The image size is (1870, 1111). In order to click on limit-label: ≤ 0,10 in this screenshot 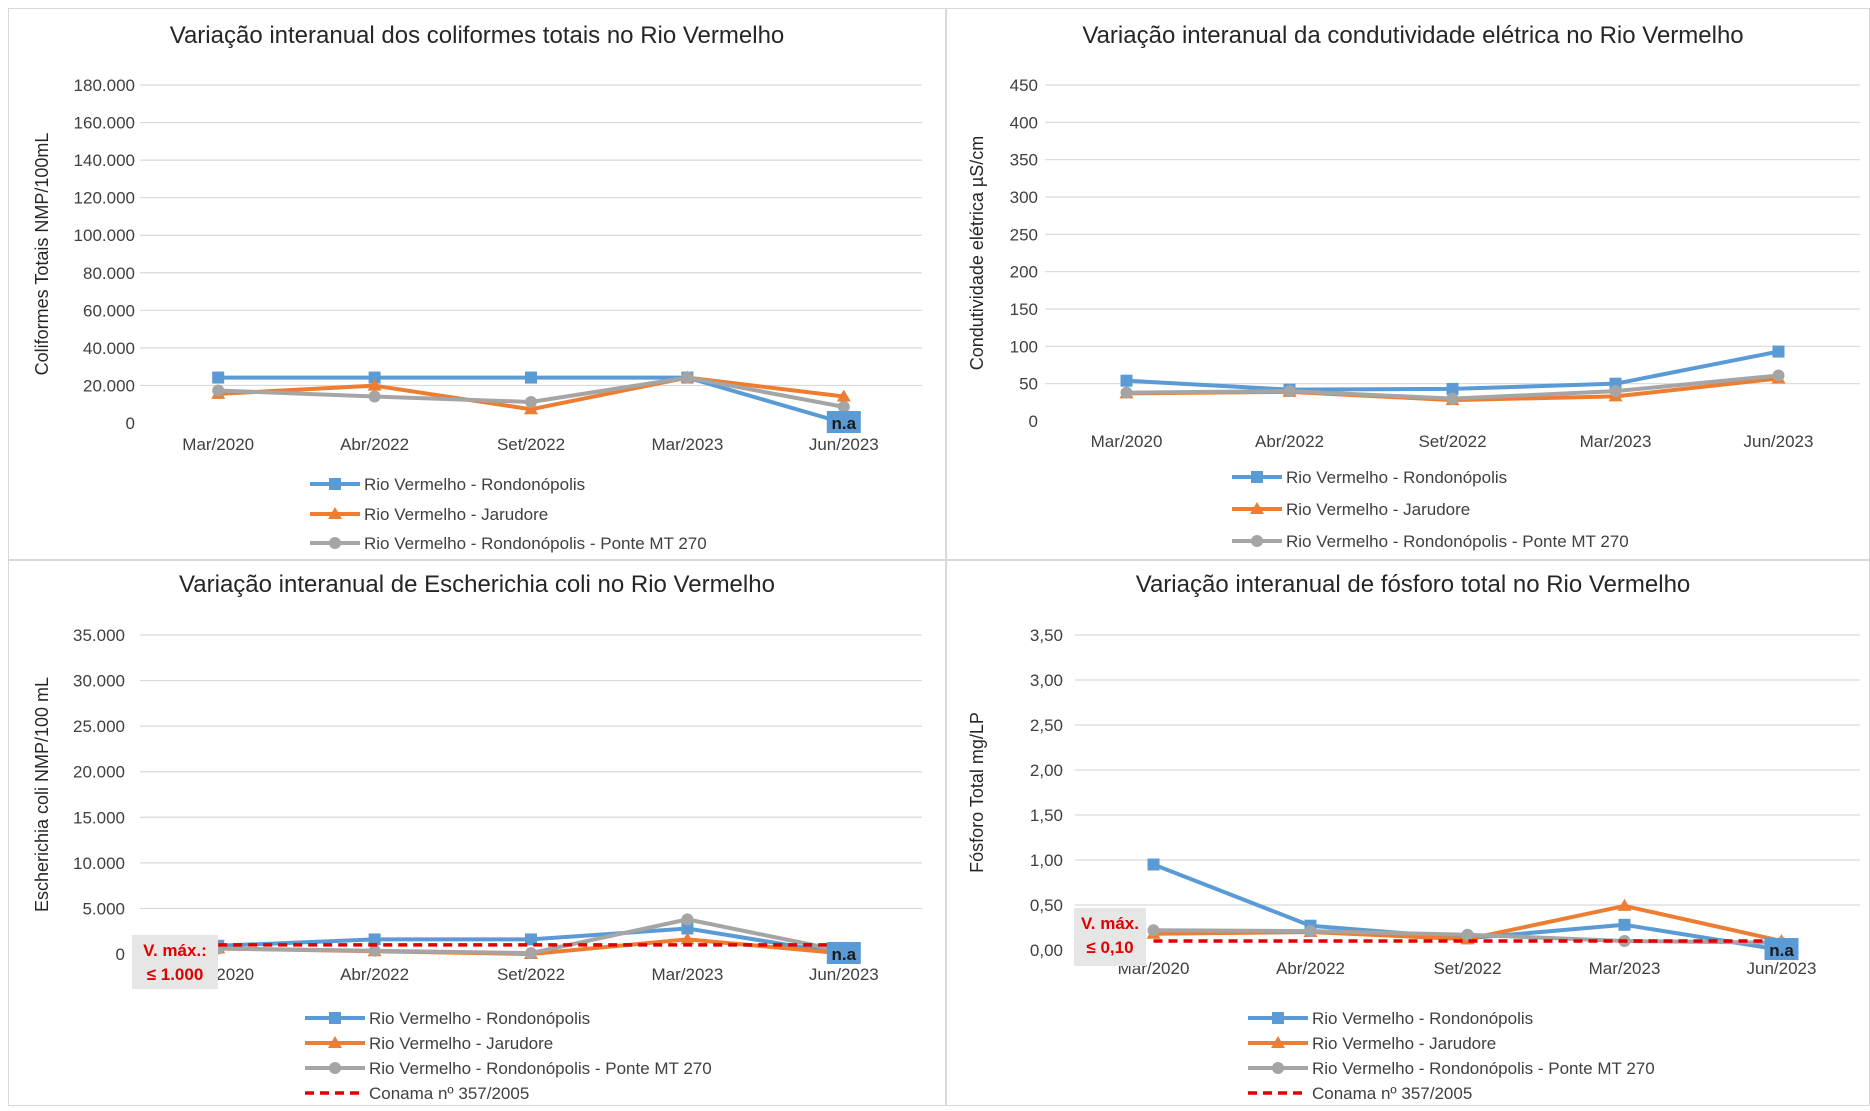, I will do `click(1109, 947)`.